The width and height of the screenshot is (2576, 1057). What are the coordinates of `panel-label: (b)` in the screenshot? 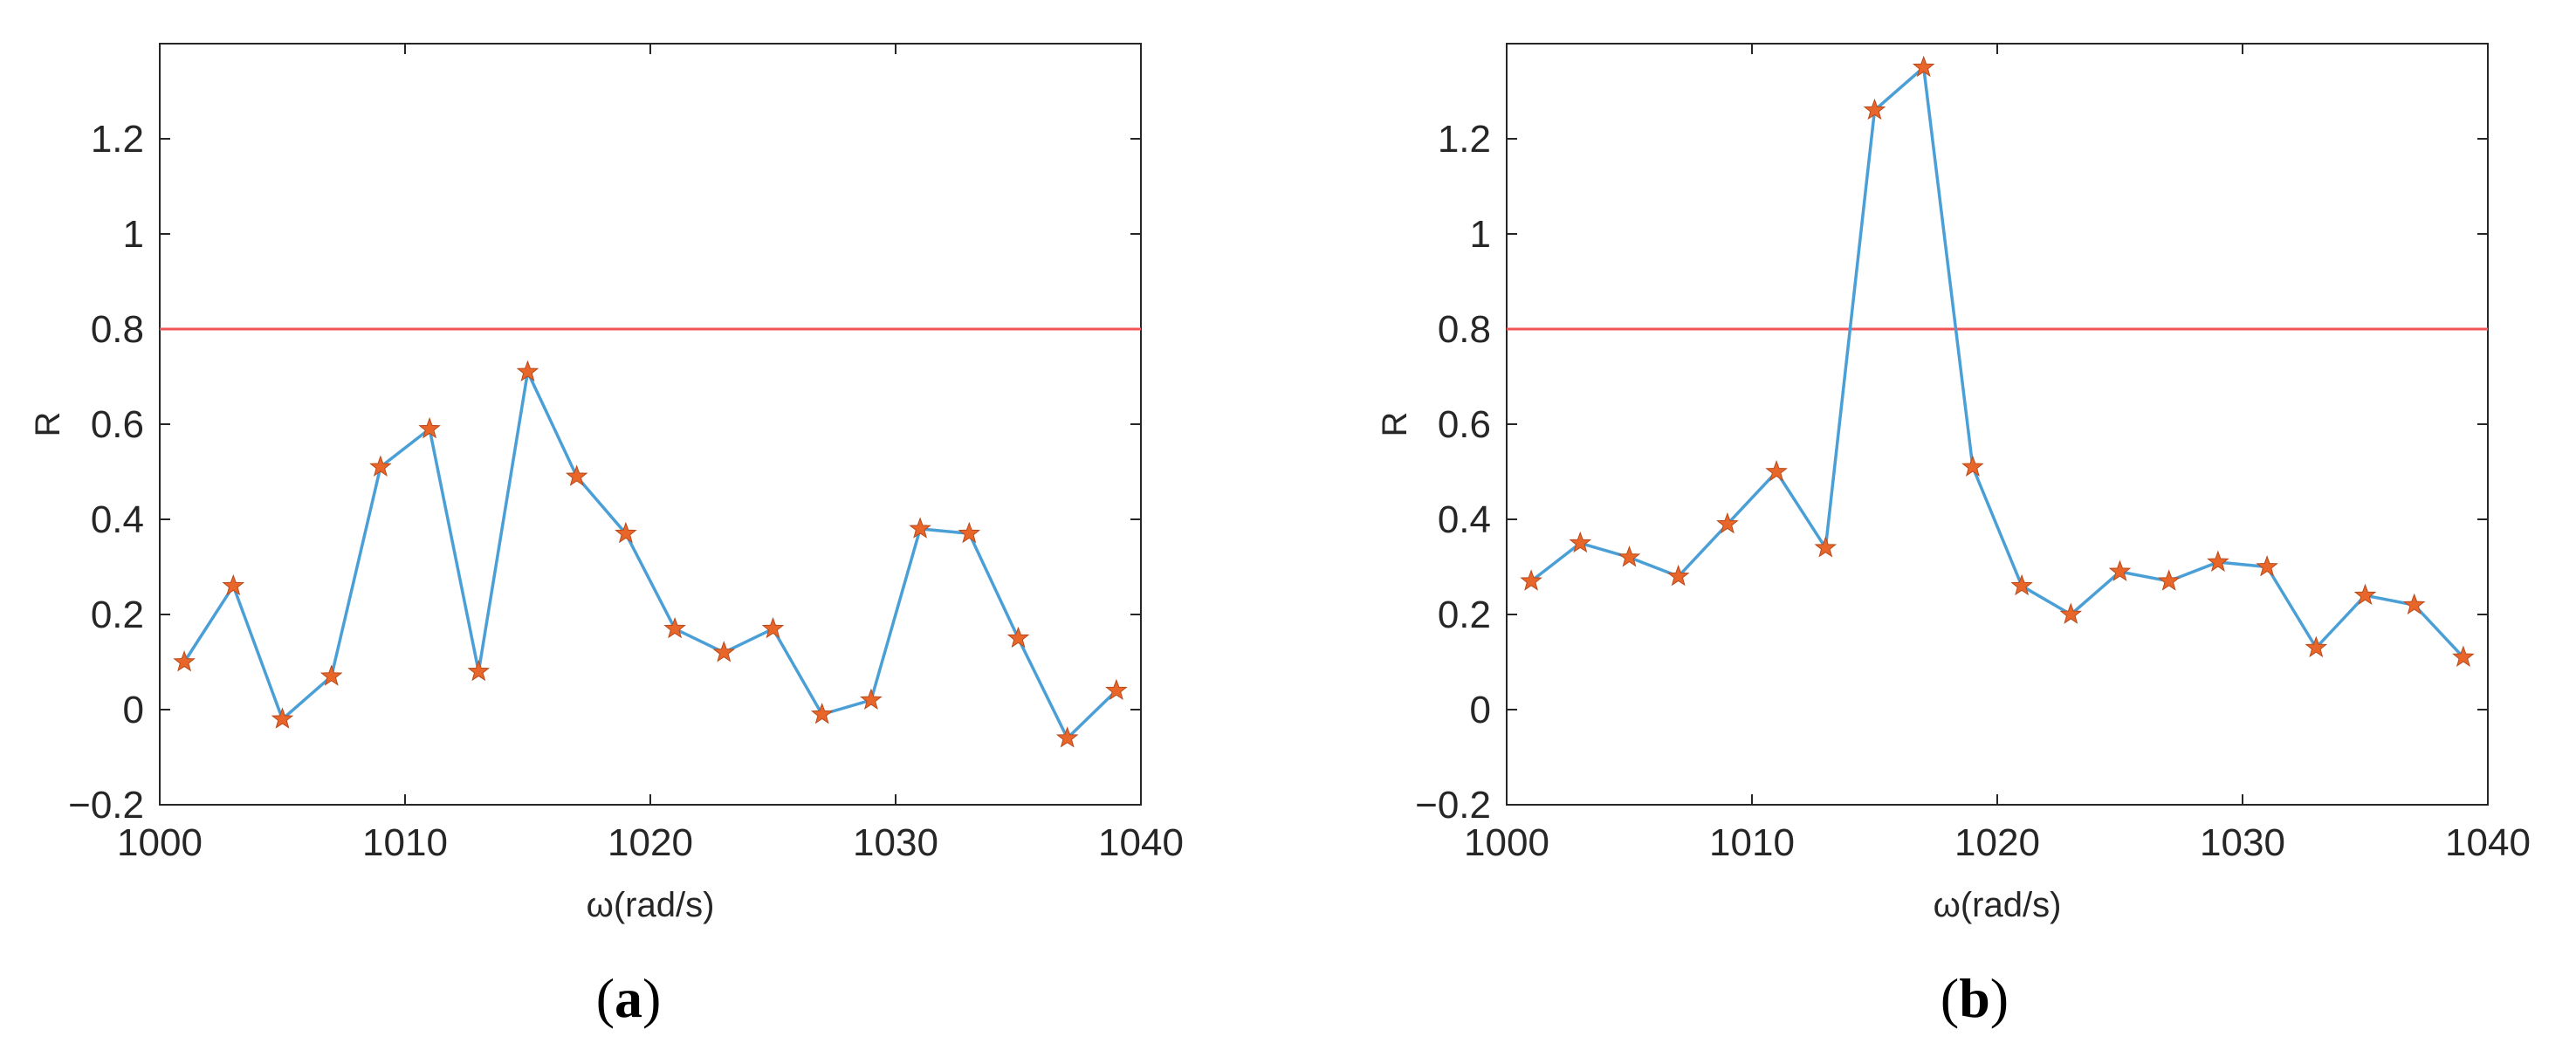 It's located at (1975, 998).